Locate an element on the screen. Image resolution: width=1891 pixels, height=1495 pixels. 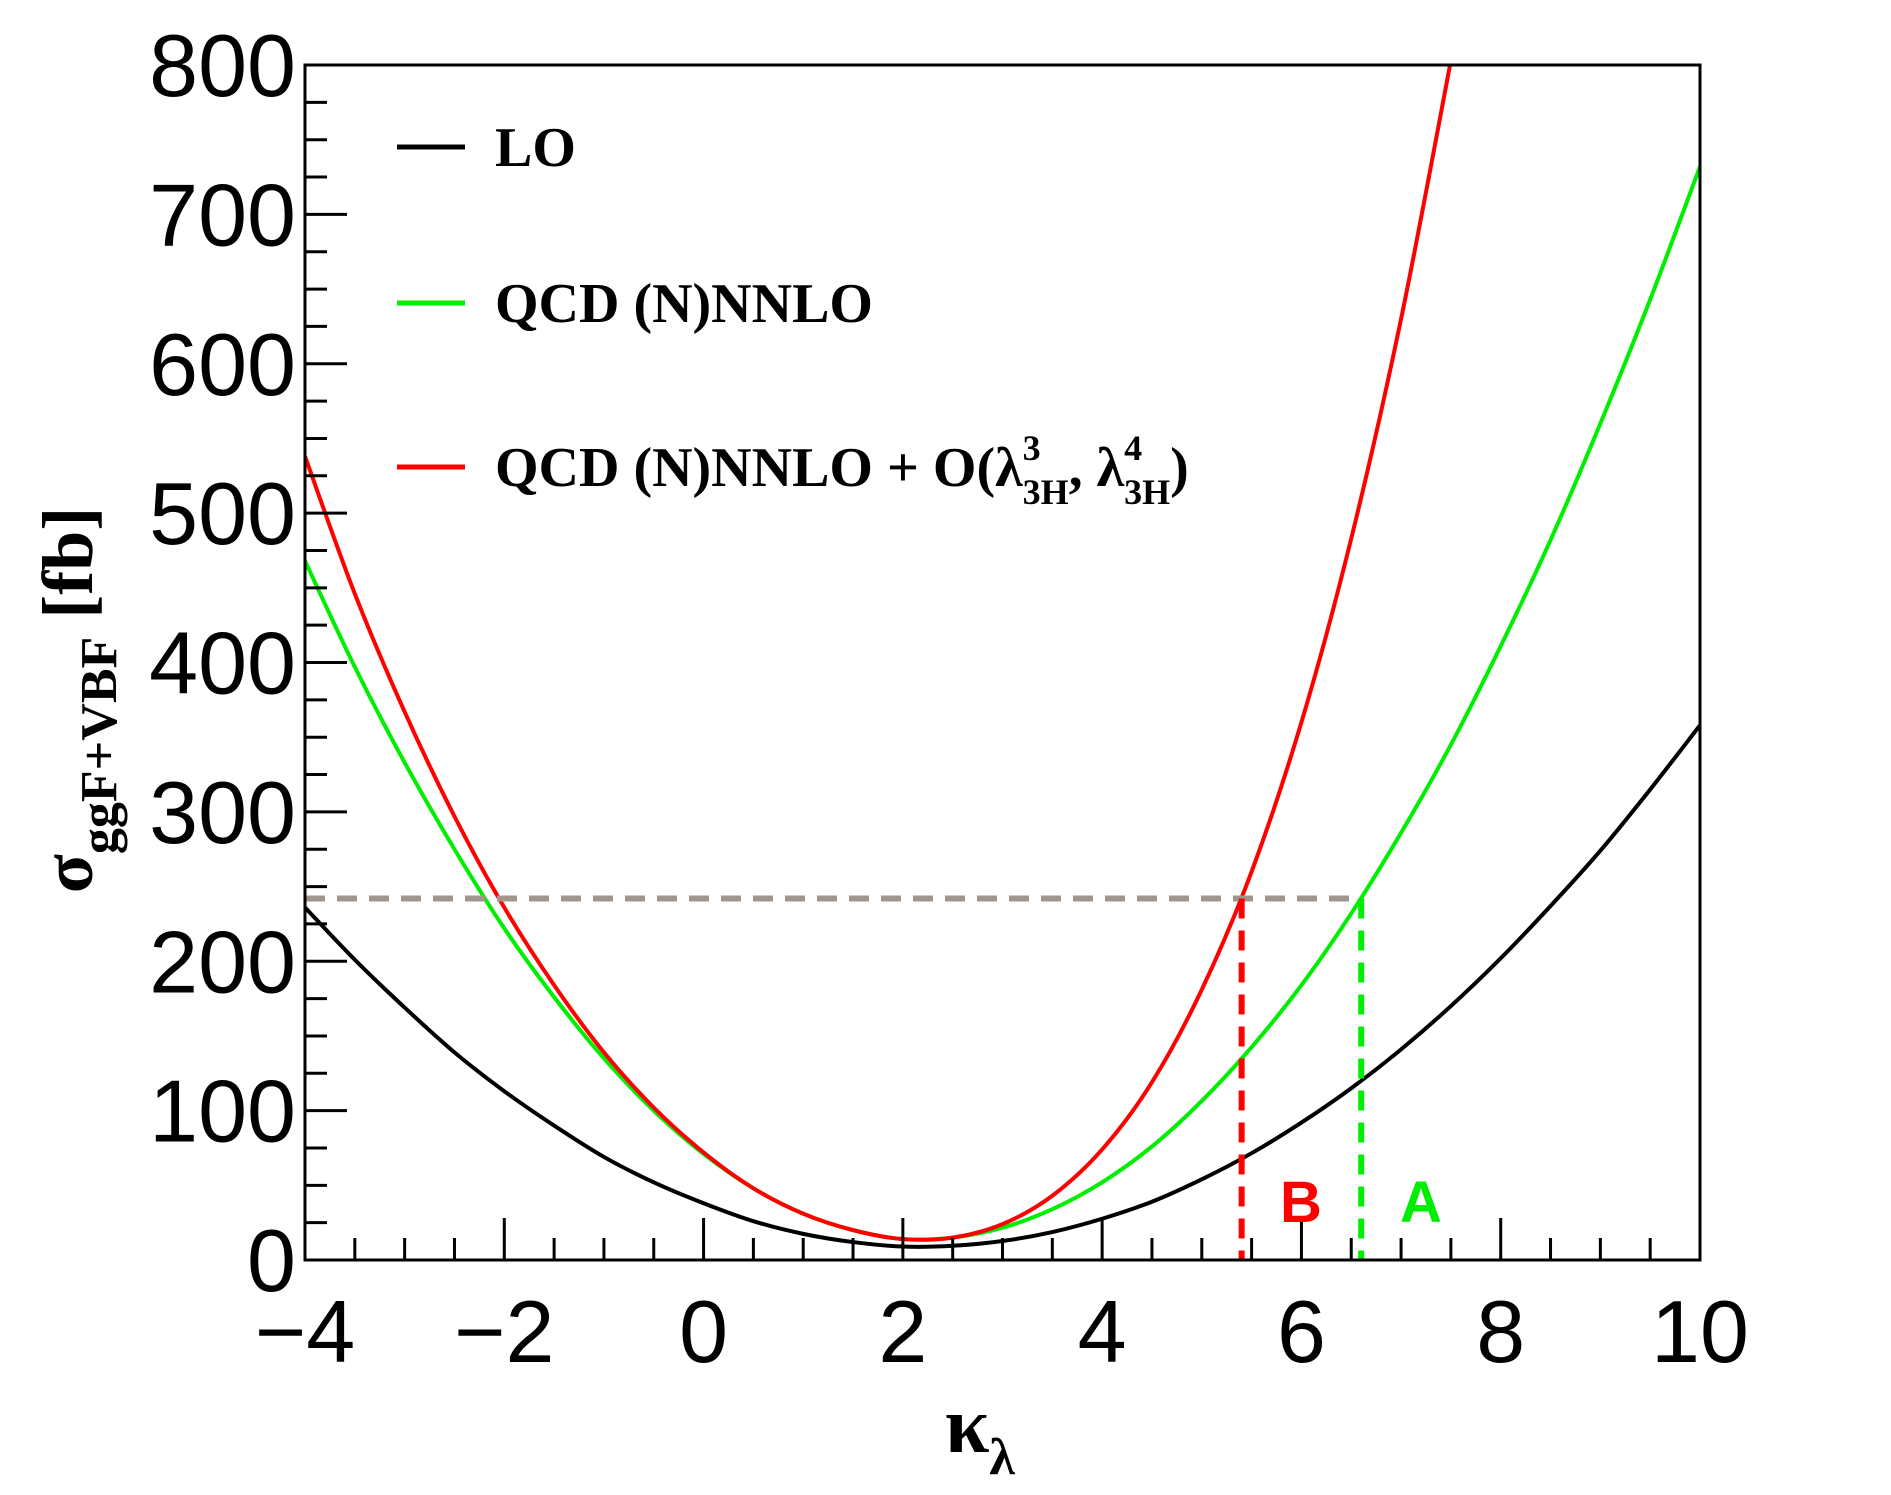
marker-label-b: B is located at coordinates (1301, 1202).